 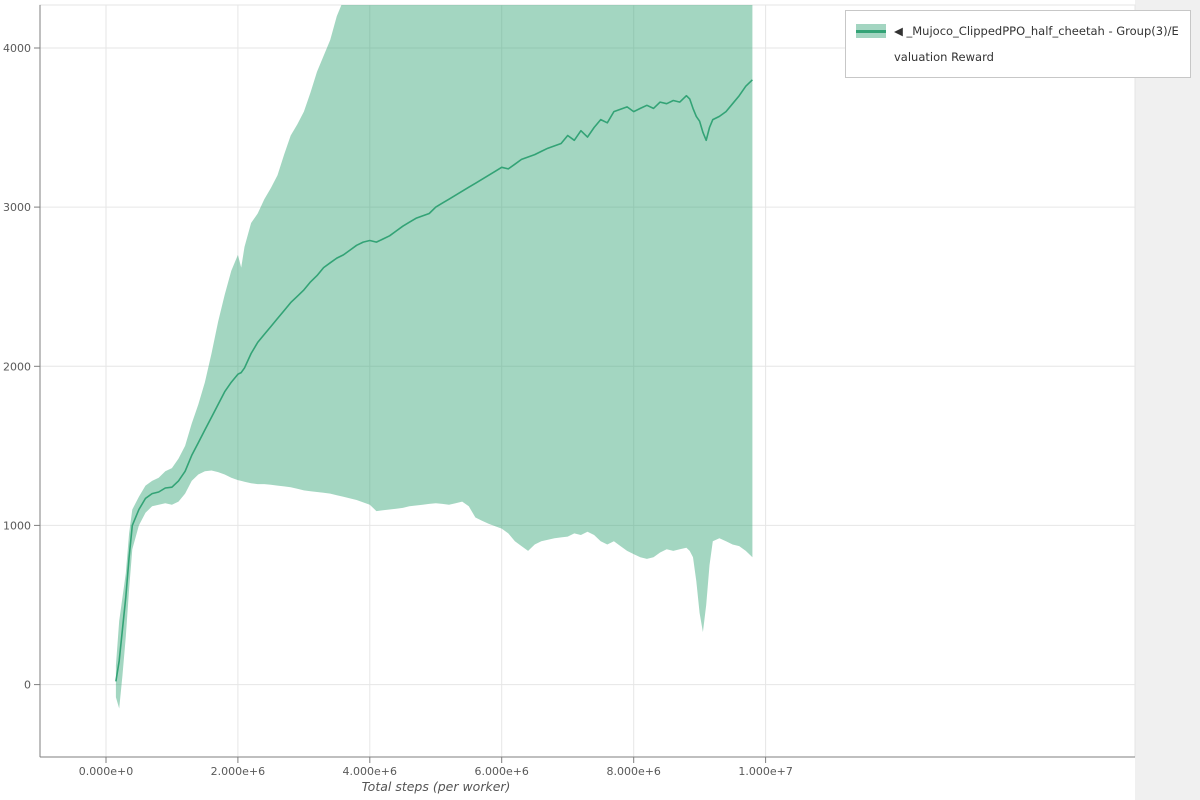 What do you see at coordinates (17, 207) in the screenshot?
I see `y-tick-label: 3000` at bounding box center [17, 207].